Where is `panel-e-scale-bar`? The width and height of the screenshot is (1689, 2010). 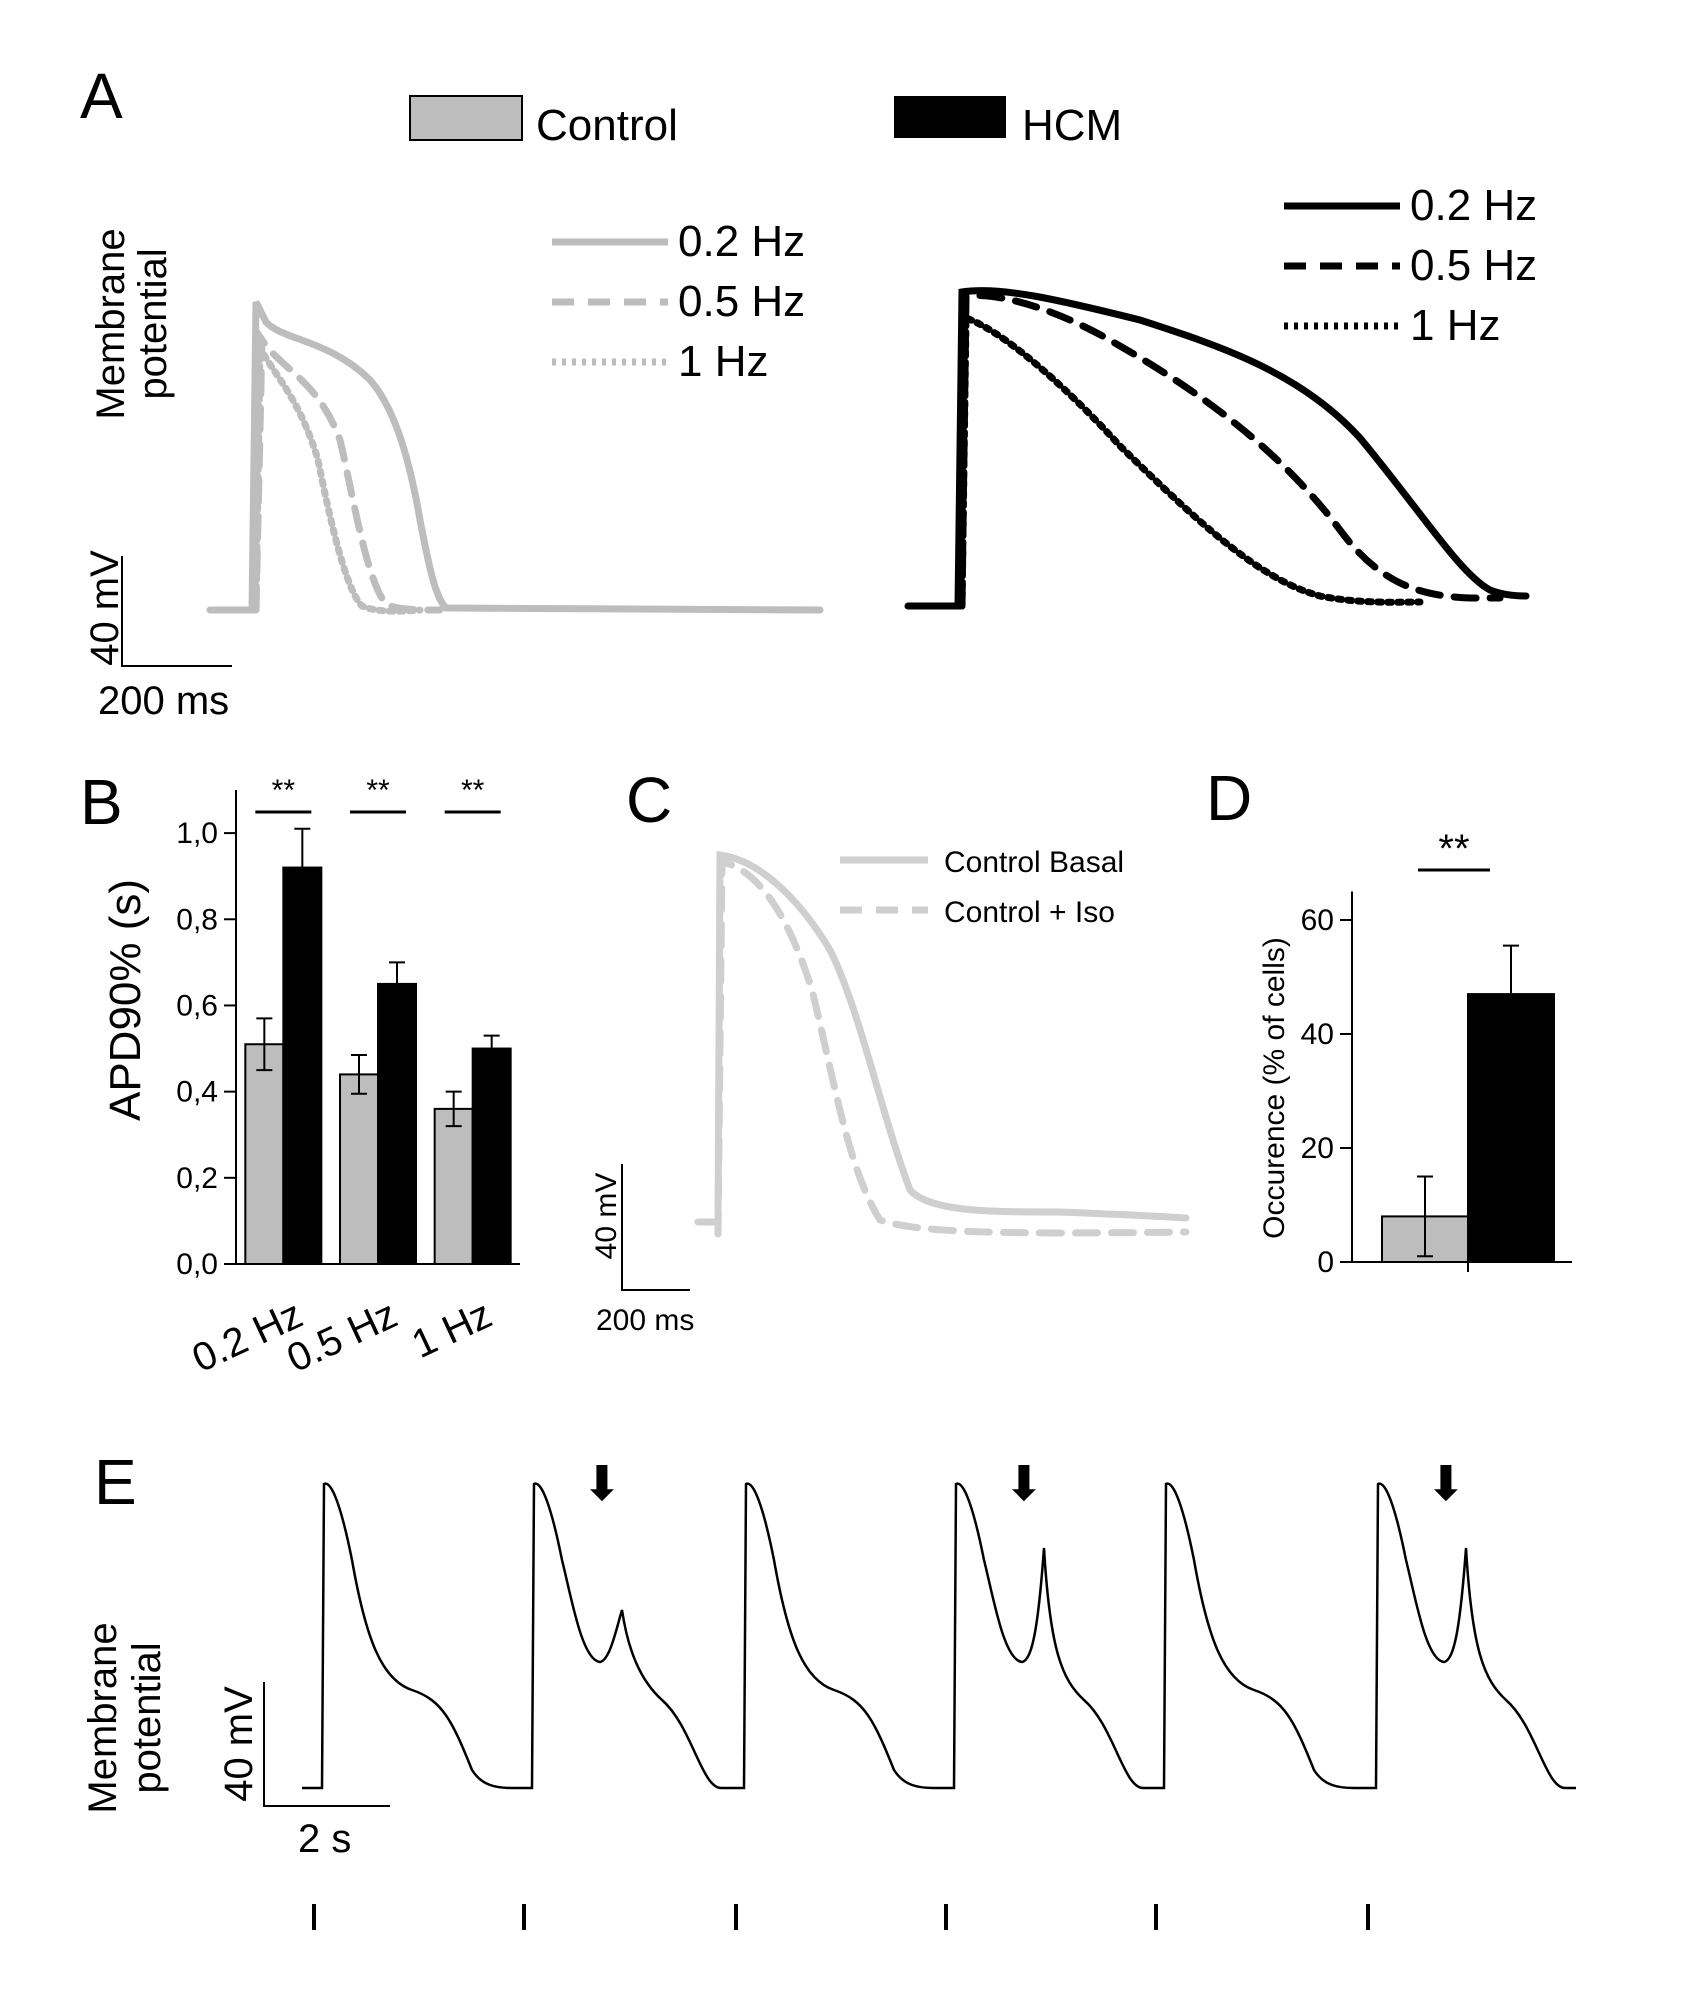 panel-e-scale-bar is located at coordinates (326, 1744).